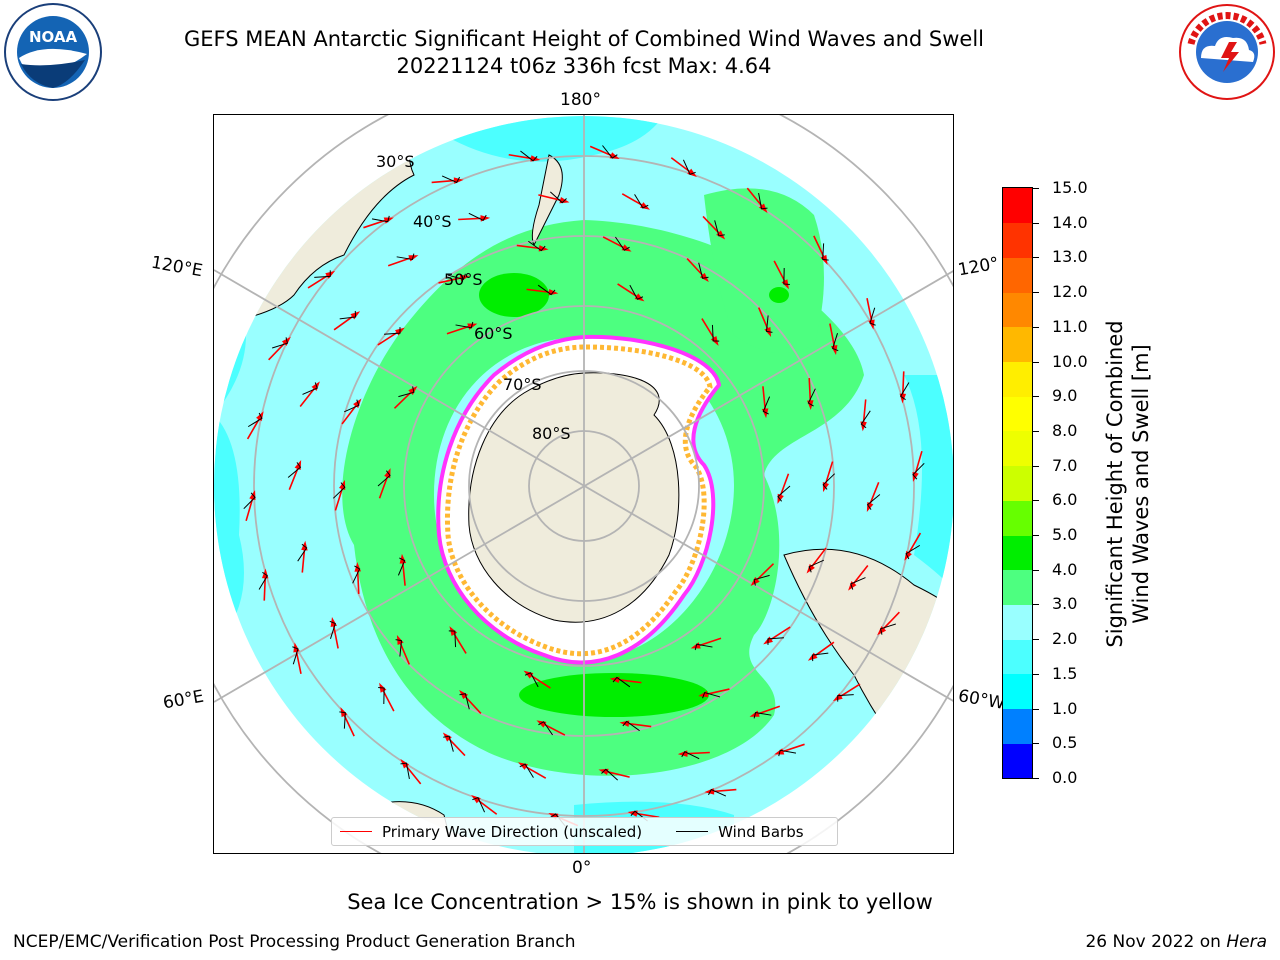 The width and height of the screenshot is (1280, 960). What do you see at coordinates (183, 700) in the screenshot?
I see `lon-label-60e: 60°E` at bounding box center [183, 700].